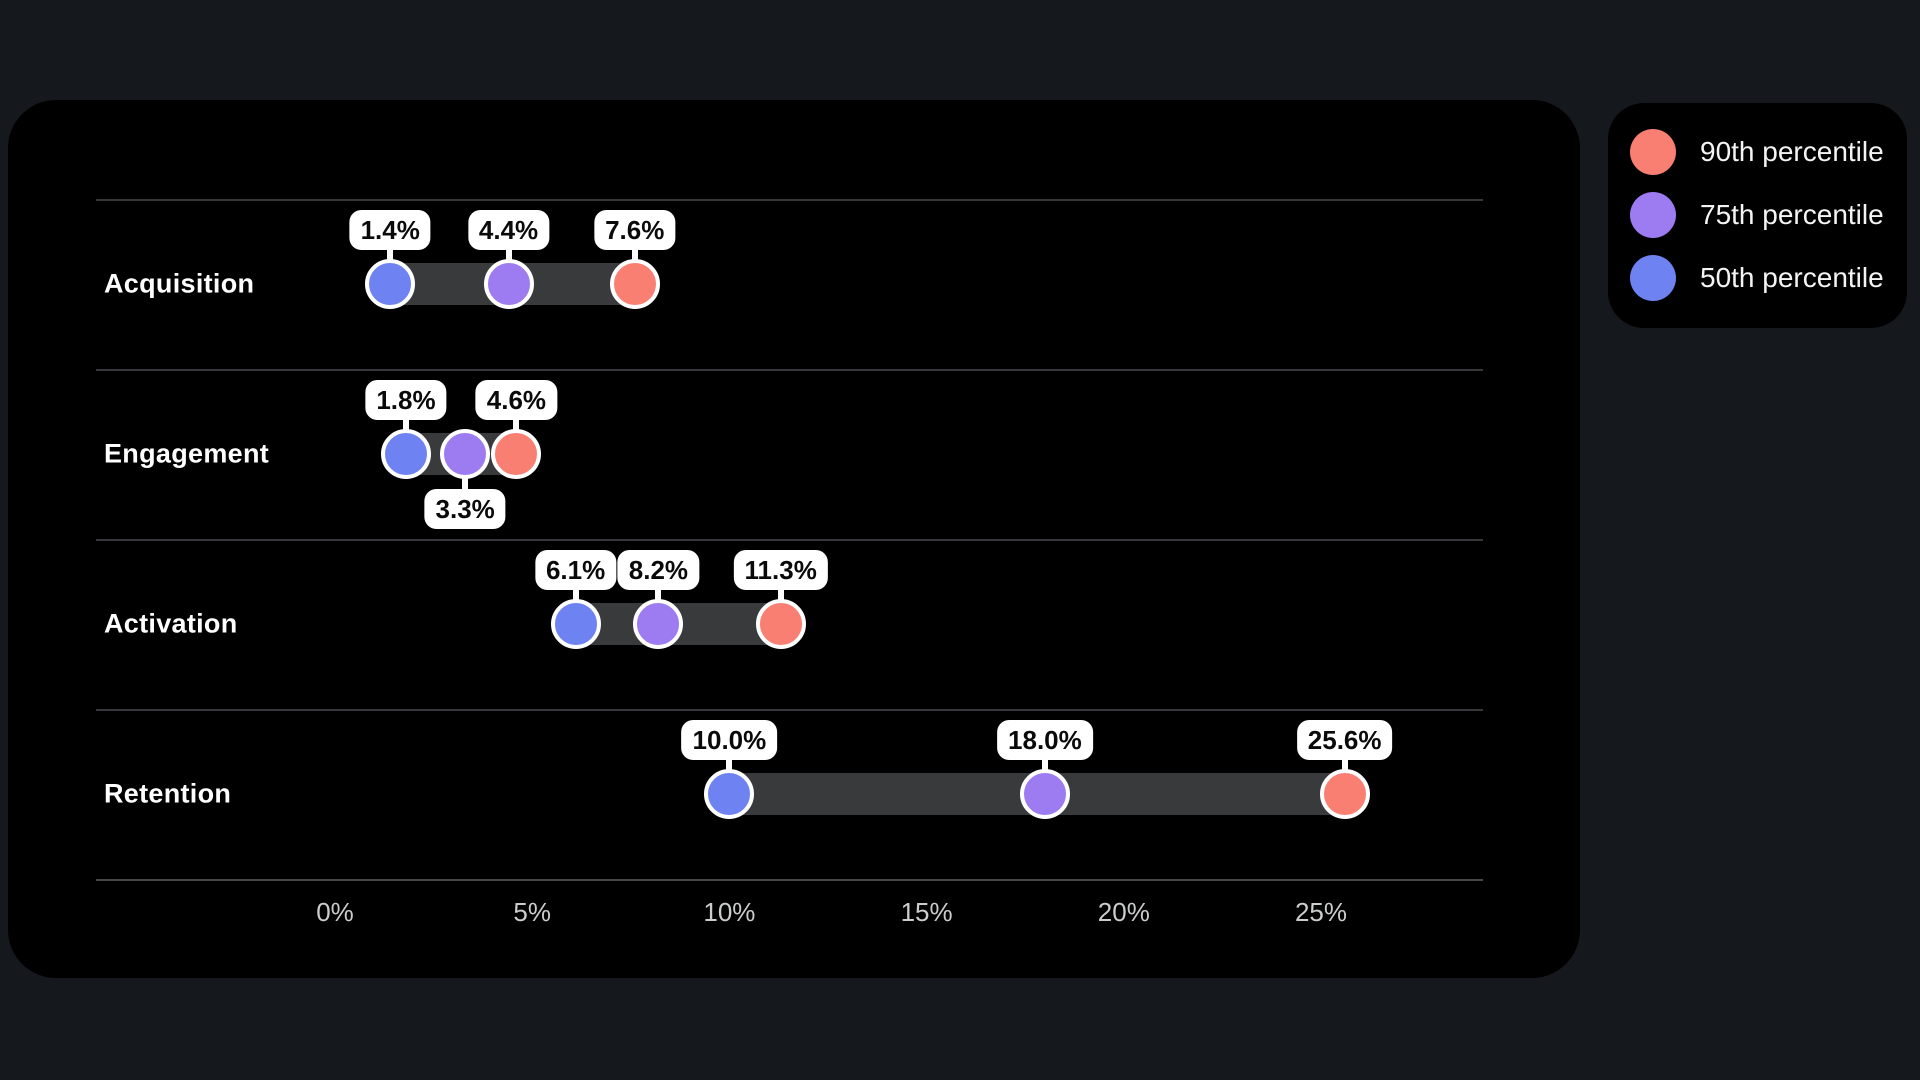 This screenshot has height=1080, width=1920. I want to click on x-tick: 10%, so click(729, 912).